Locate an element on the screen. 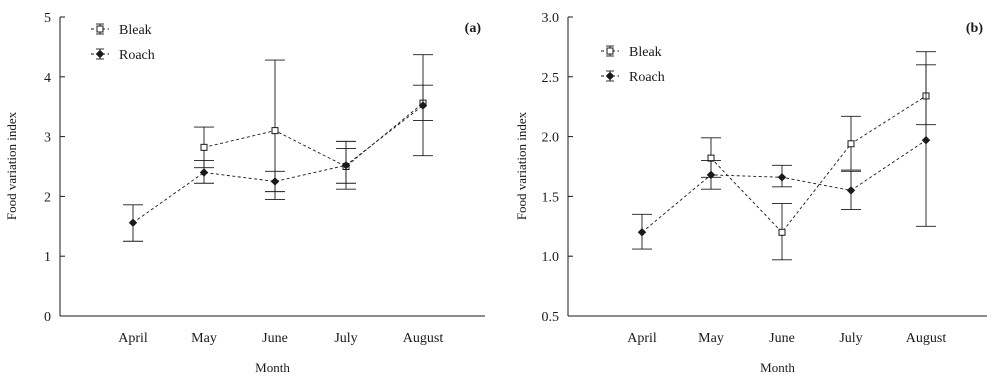  y-tick-label: 2.0 is located at coordinates (551, 138).